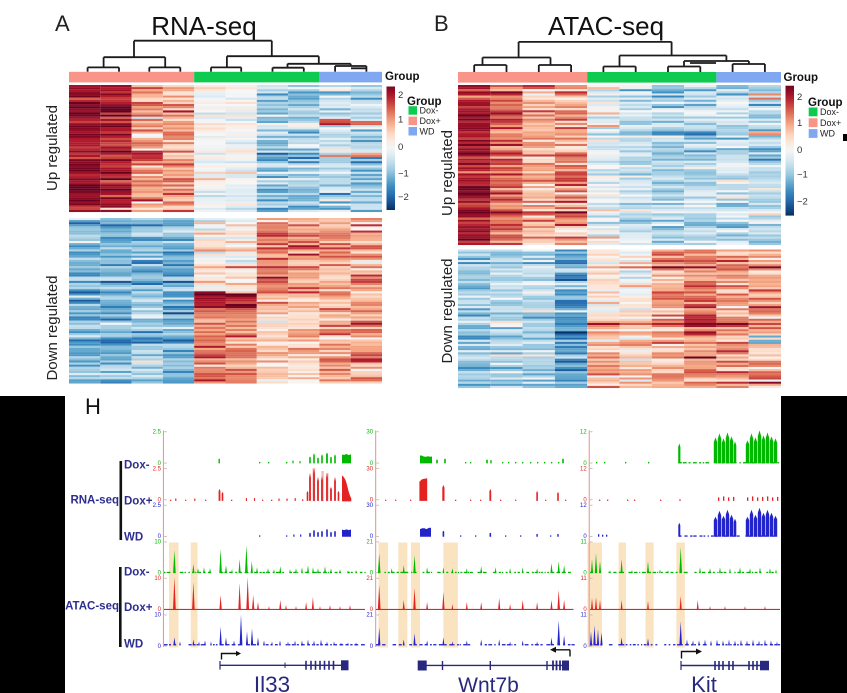 The width and height of the screenshot is (847, 693). I want to click on svg-text: B, so click(441, 23).